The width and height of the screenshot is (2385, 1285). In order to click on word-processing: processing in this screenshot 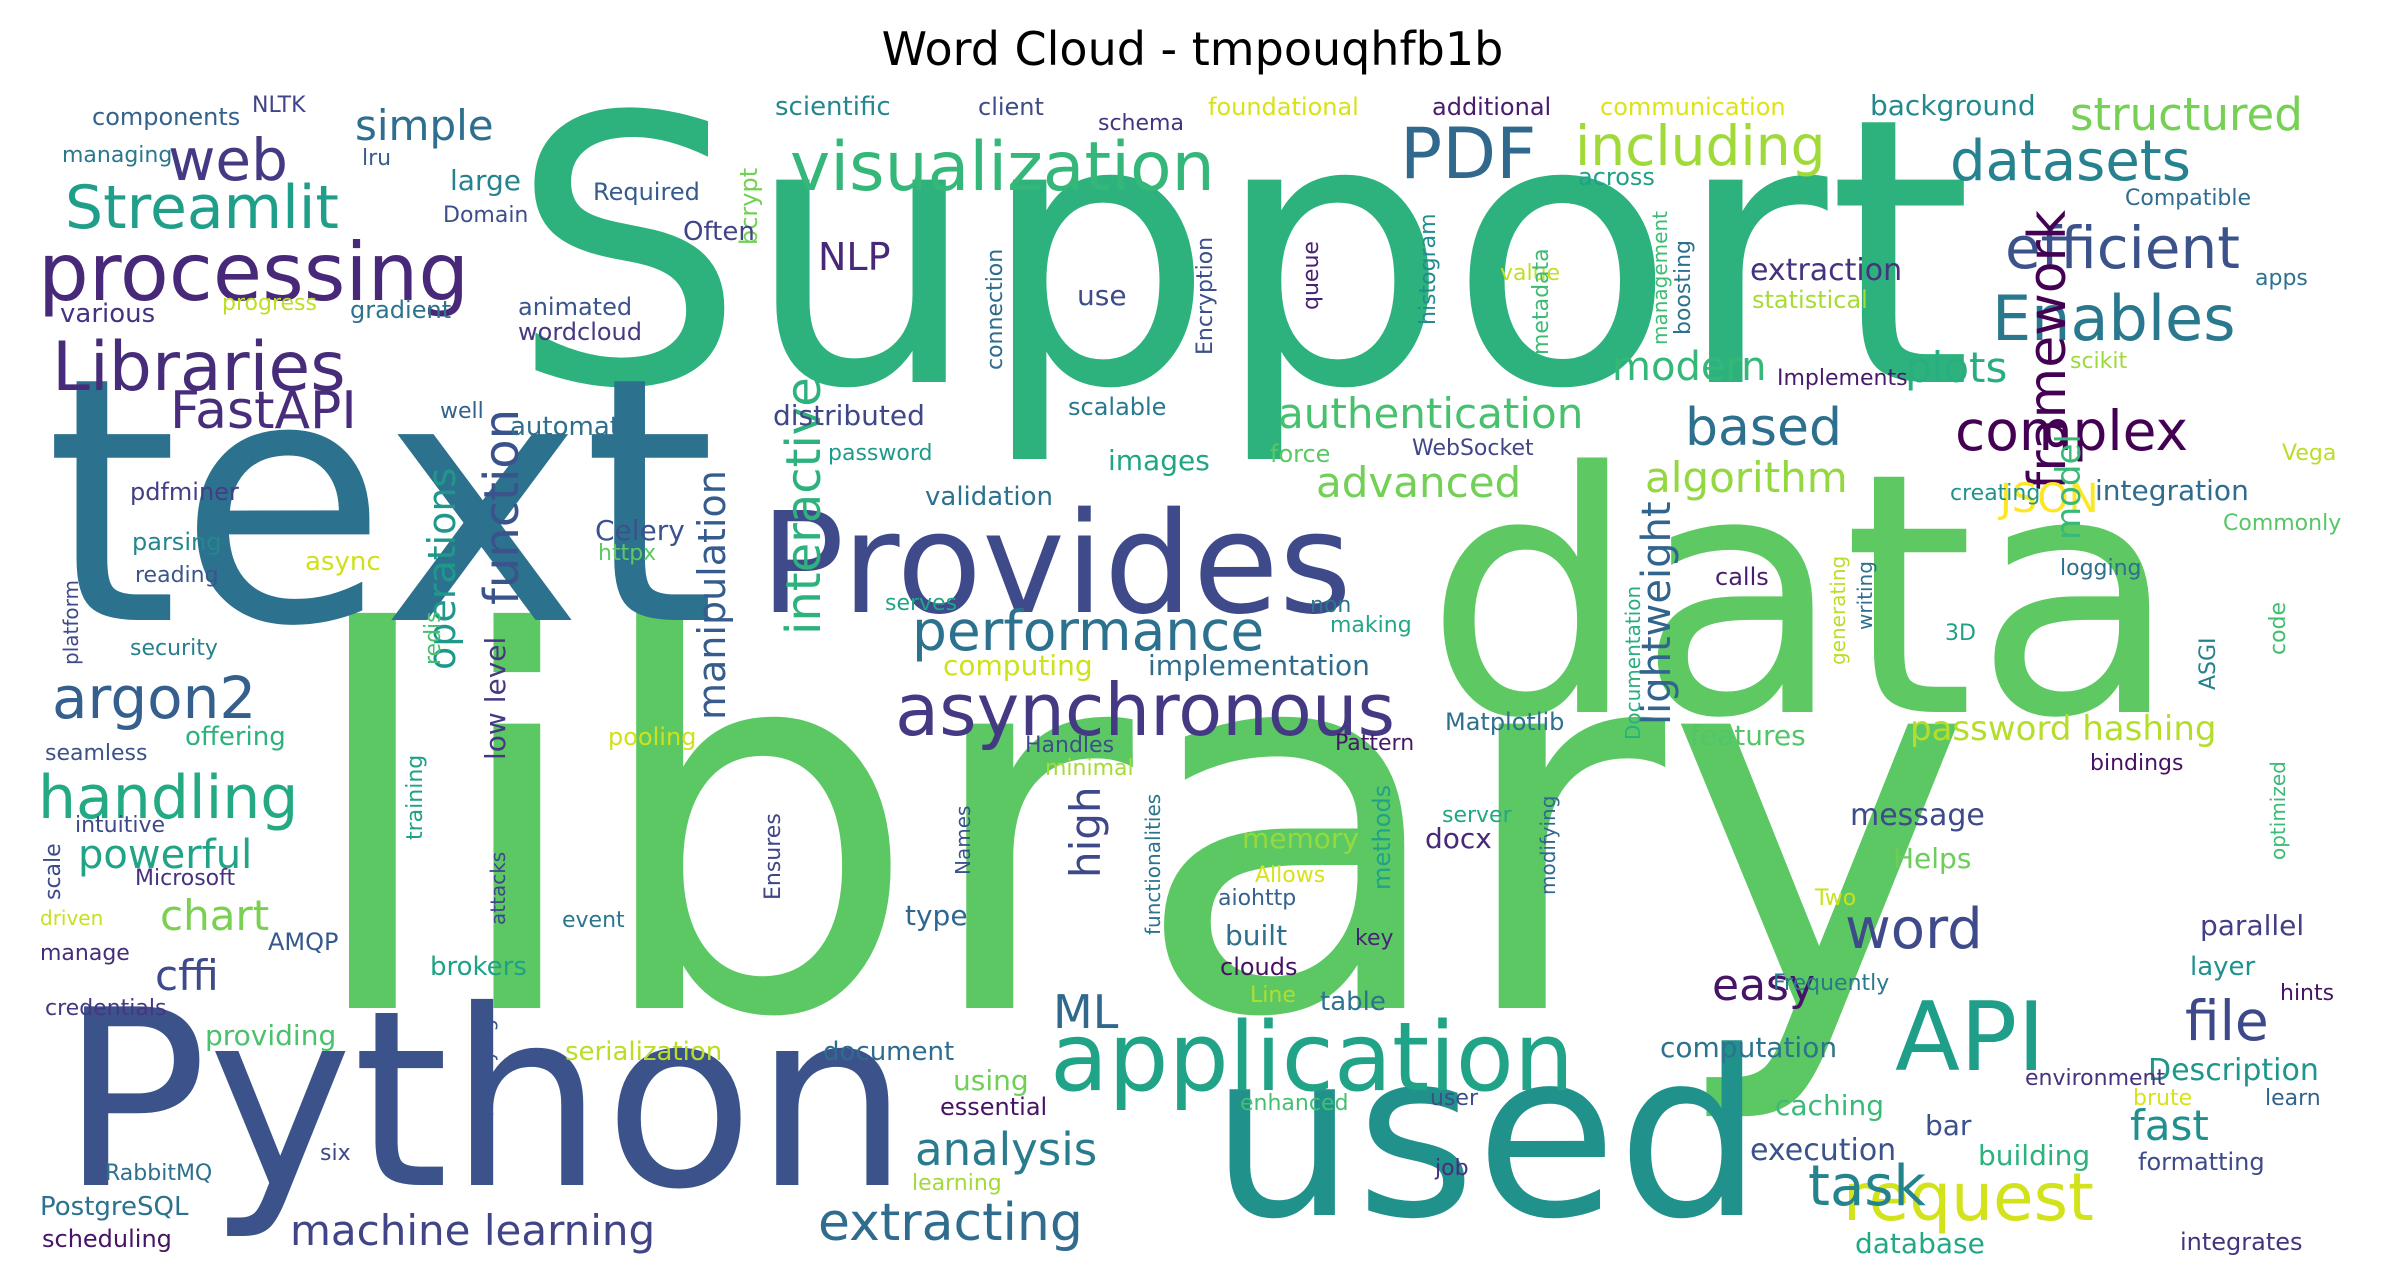, I will do `click(253, 272)`.